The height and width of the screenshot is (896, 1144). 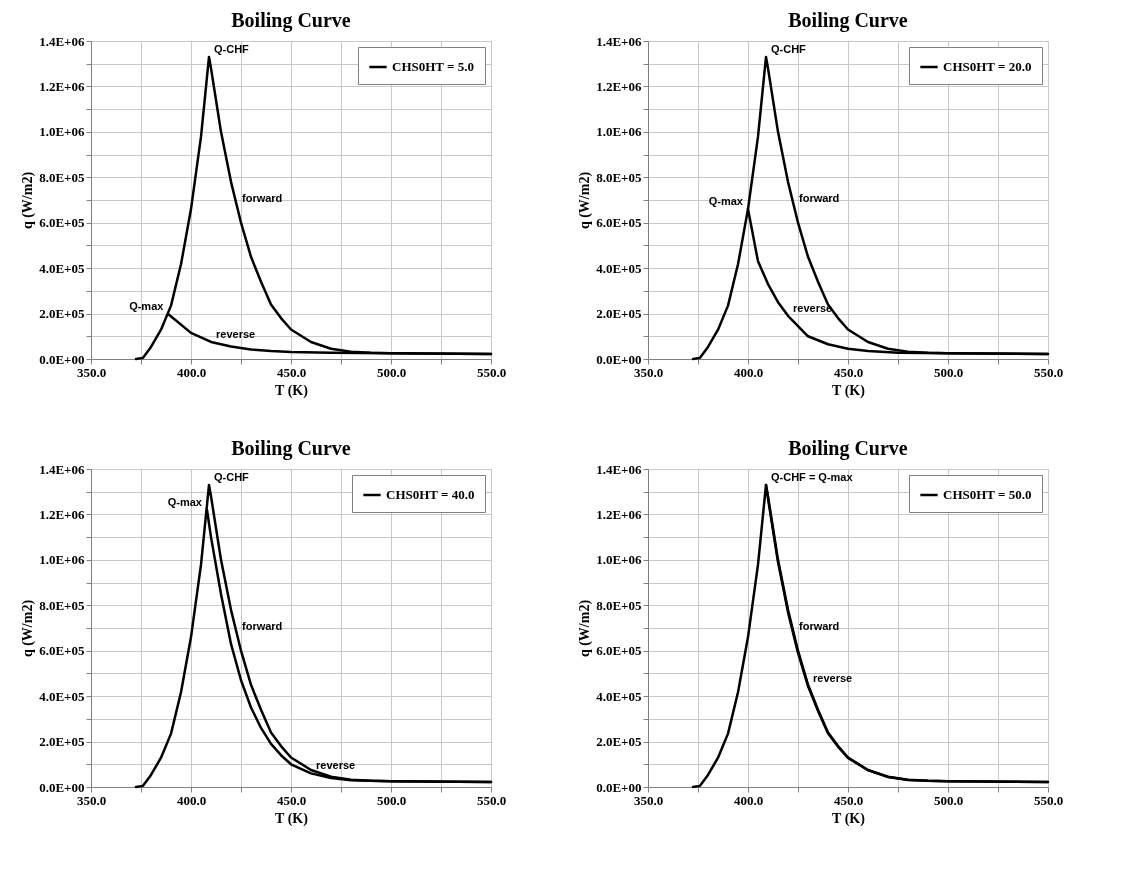 I want to click on legend-label: CHS0HT = 50.0, so click(x=987, y=494).